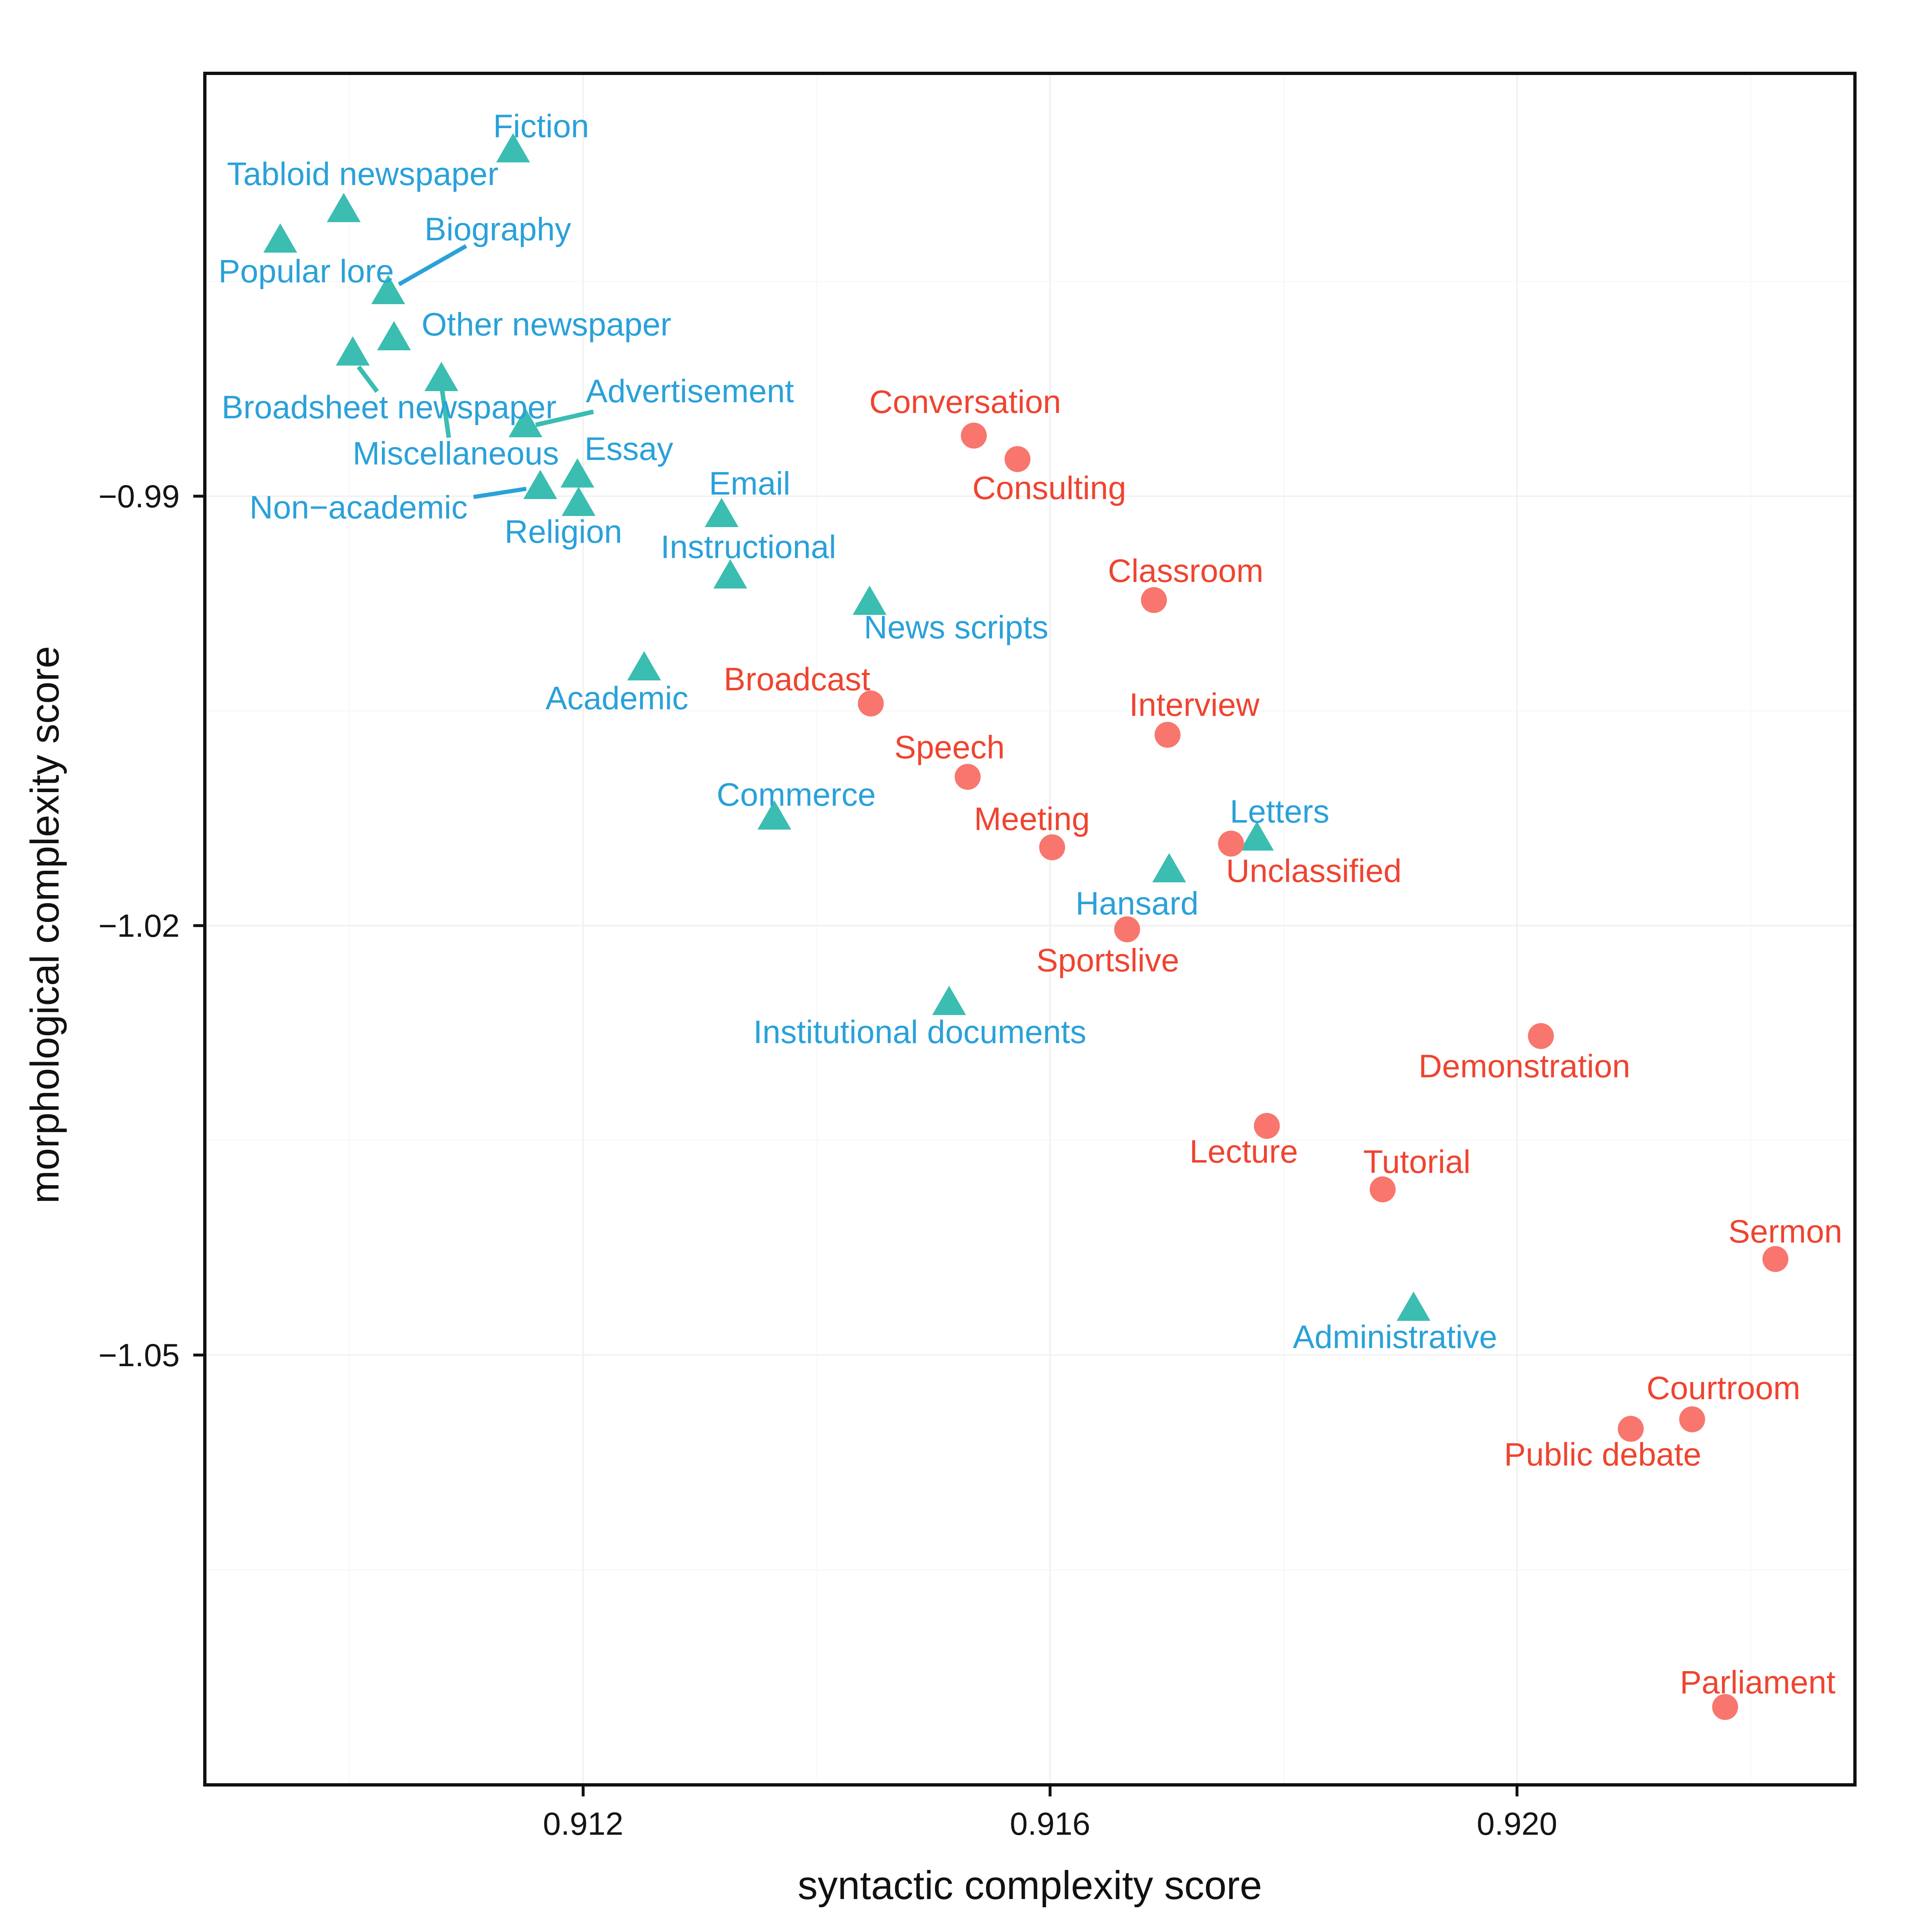  Describe the element at coordinates (358, 507) in the screenshot. I see `svg-text: Non−academic` at that location.